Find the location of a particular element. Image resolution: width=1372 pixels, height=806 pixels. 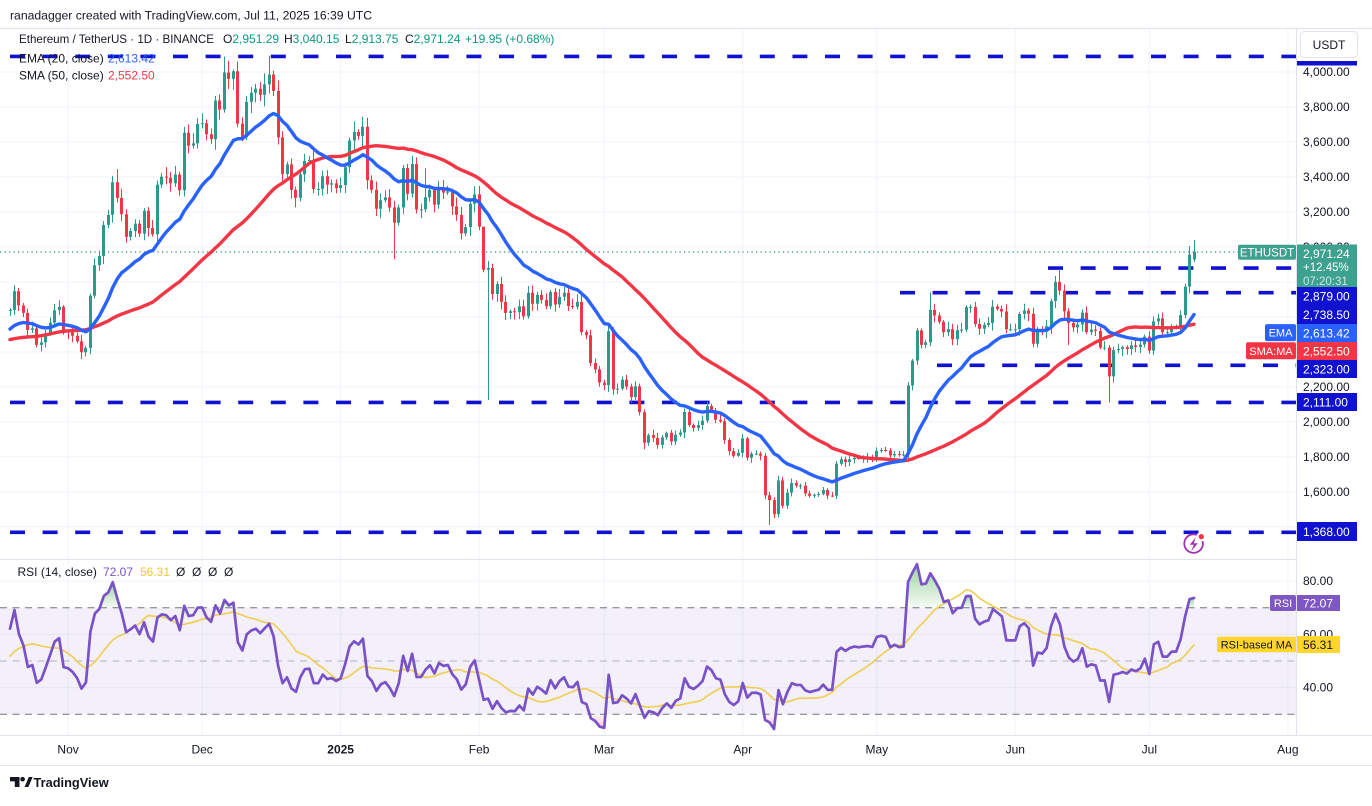

svg-text: 2025 is located at coordinates (340, 750).